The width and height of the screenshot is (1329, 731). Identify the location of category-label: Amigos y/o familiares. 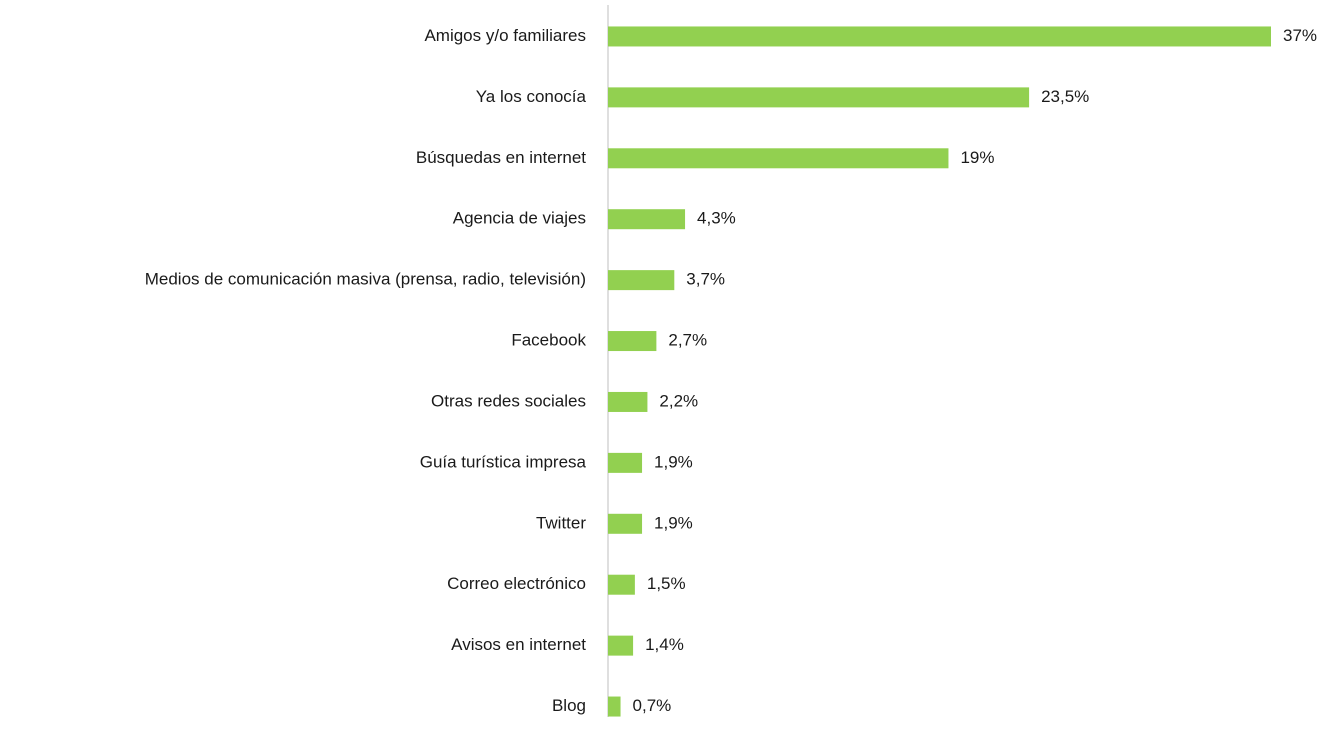
(505, 35).